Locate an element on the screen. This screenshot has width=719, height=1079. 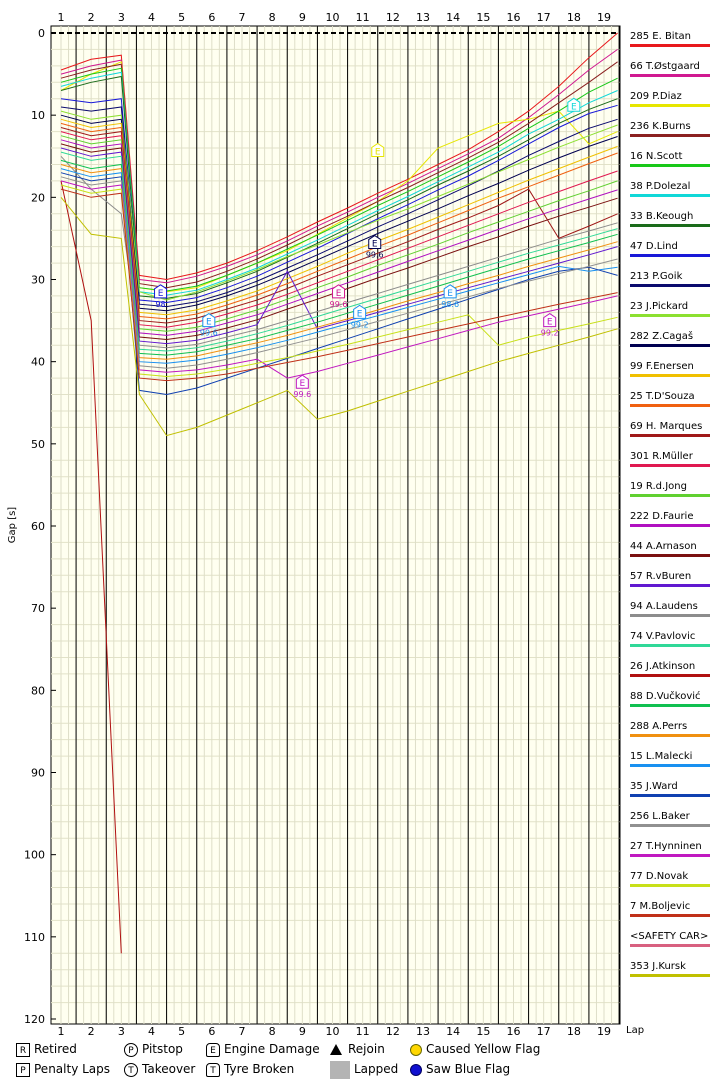
legend-entry: 7 M.Boljevic is located at coordinates (670, 915).